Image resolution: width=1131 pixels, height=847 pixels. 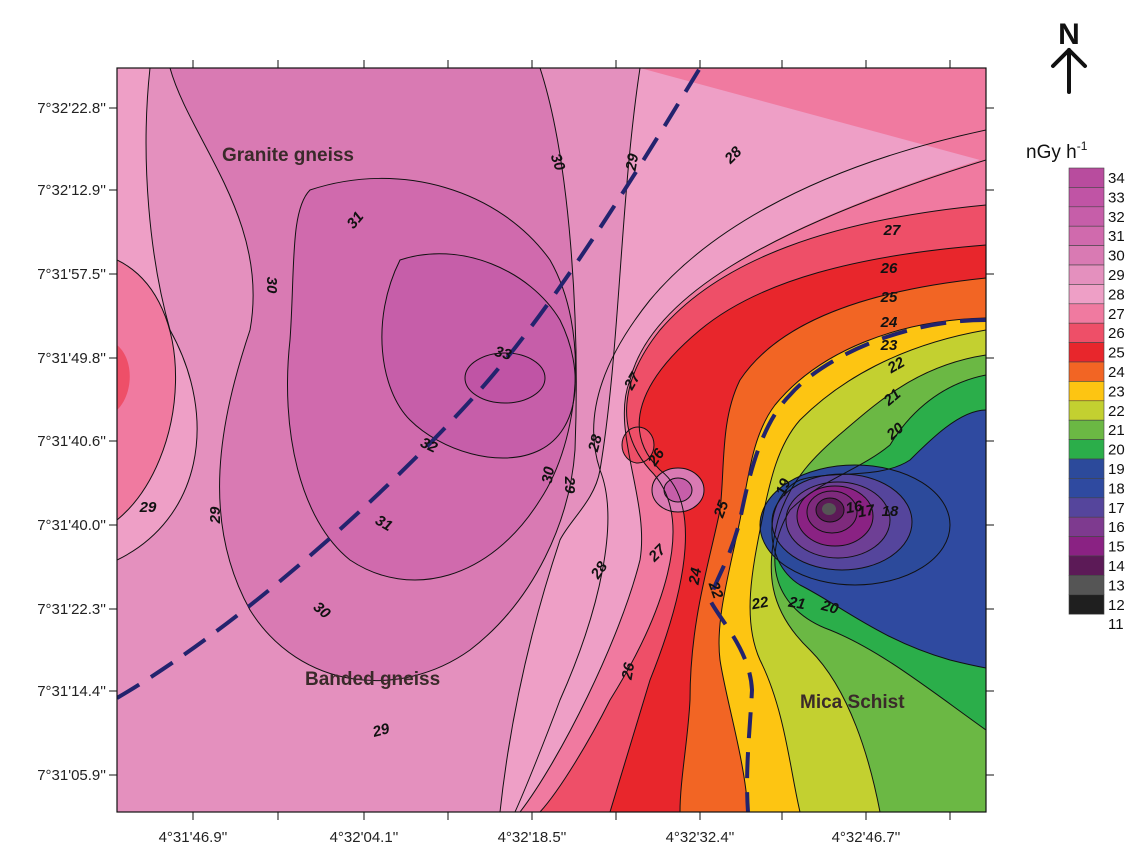 I want to click on y-tick-label: 7°31'40.0'', so click(x=71, y=525).